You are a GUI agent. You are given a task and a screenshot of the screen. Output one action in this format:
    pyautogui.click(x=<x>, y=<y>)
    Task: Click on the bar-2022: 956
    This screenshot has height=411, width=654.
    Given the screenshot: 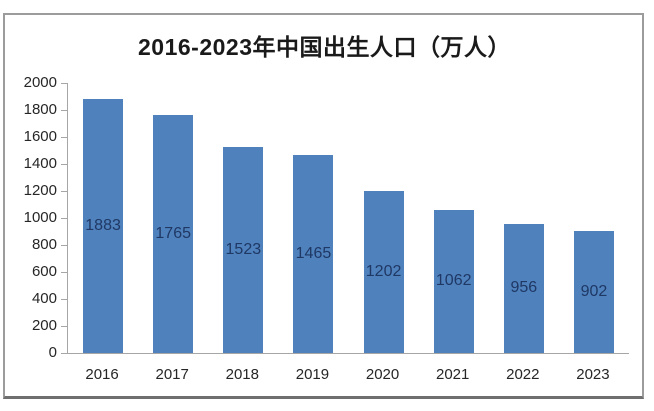 What is the action you would take?
    pyautogui.click(x=523, y=288)
    